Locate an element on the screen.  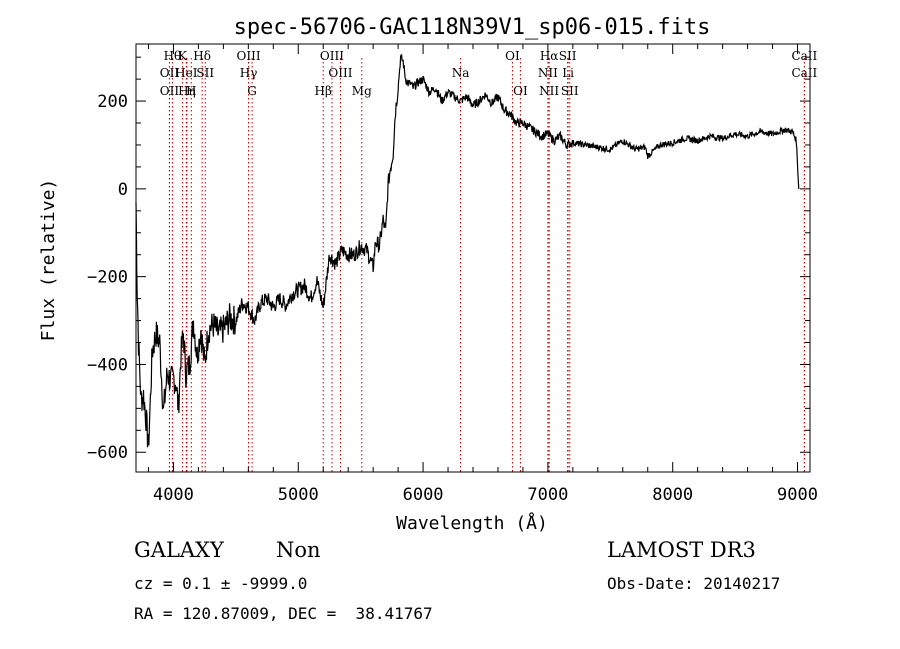
y-axis-label: Flux (relative) is located at coordinates (48, 260).